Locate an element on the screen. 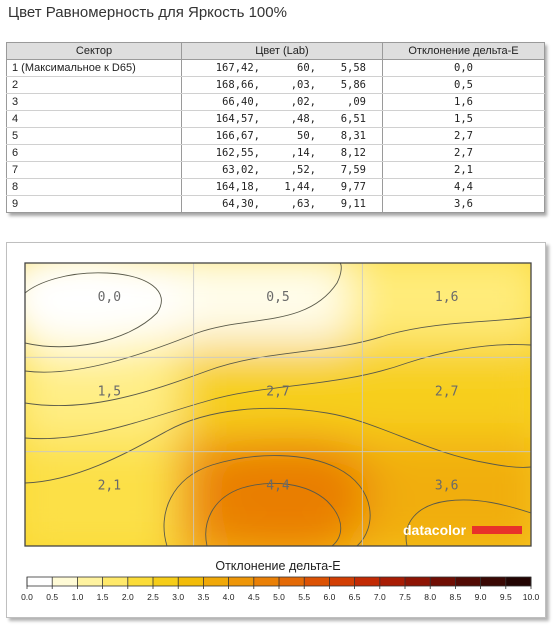  lab-cell: 63,02, ,52, 7,59 is located at coordinates (282, 170).